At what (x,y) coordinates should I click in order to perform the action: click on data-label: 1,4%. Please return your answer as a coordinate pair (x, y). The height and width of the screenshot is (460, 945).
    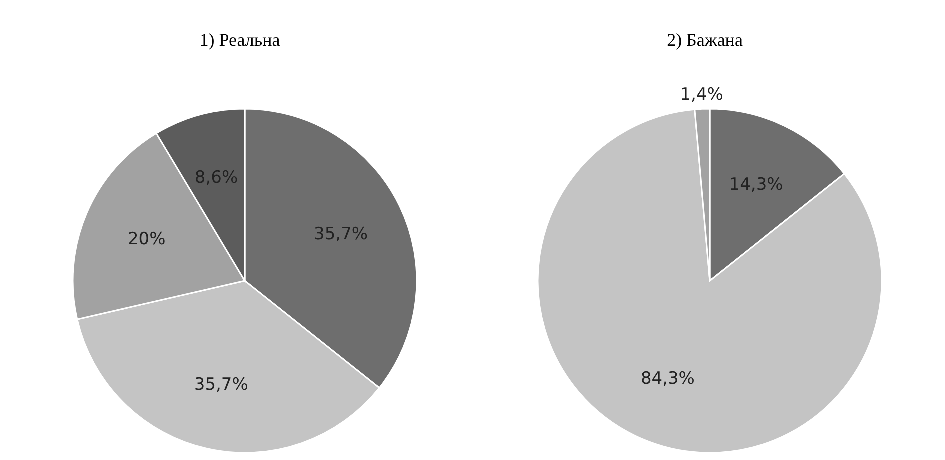
    Looking at the image, I should click on (702, 95).